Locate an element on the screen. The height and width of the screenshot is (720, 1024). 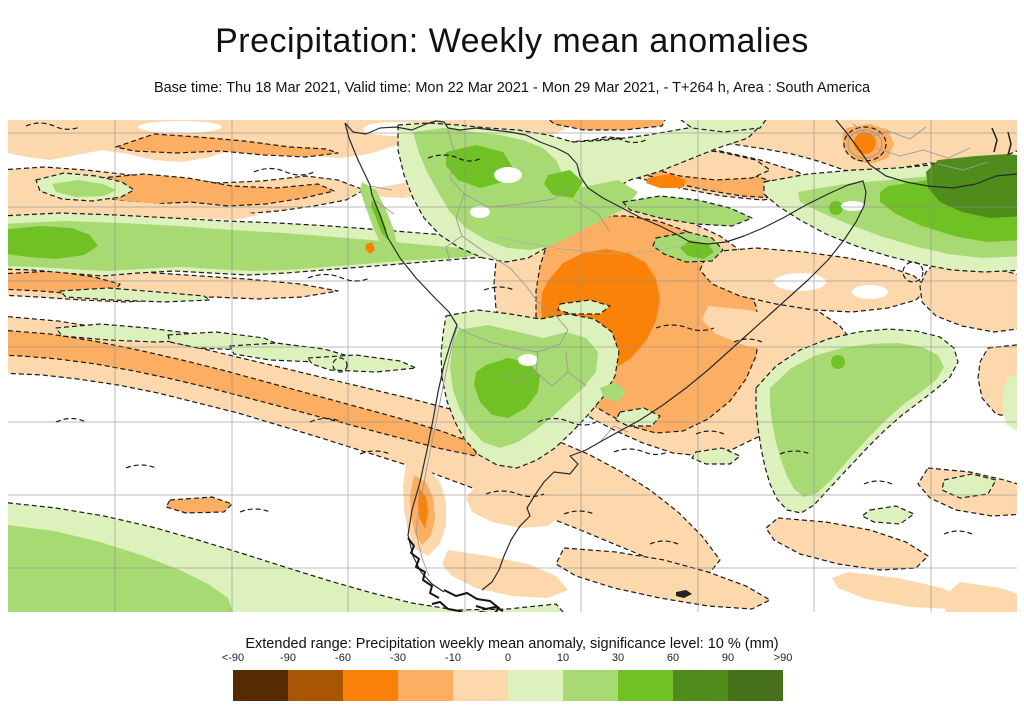
legend-tick-label: <-90 is located at coordinates (233, 658).